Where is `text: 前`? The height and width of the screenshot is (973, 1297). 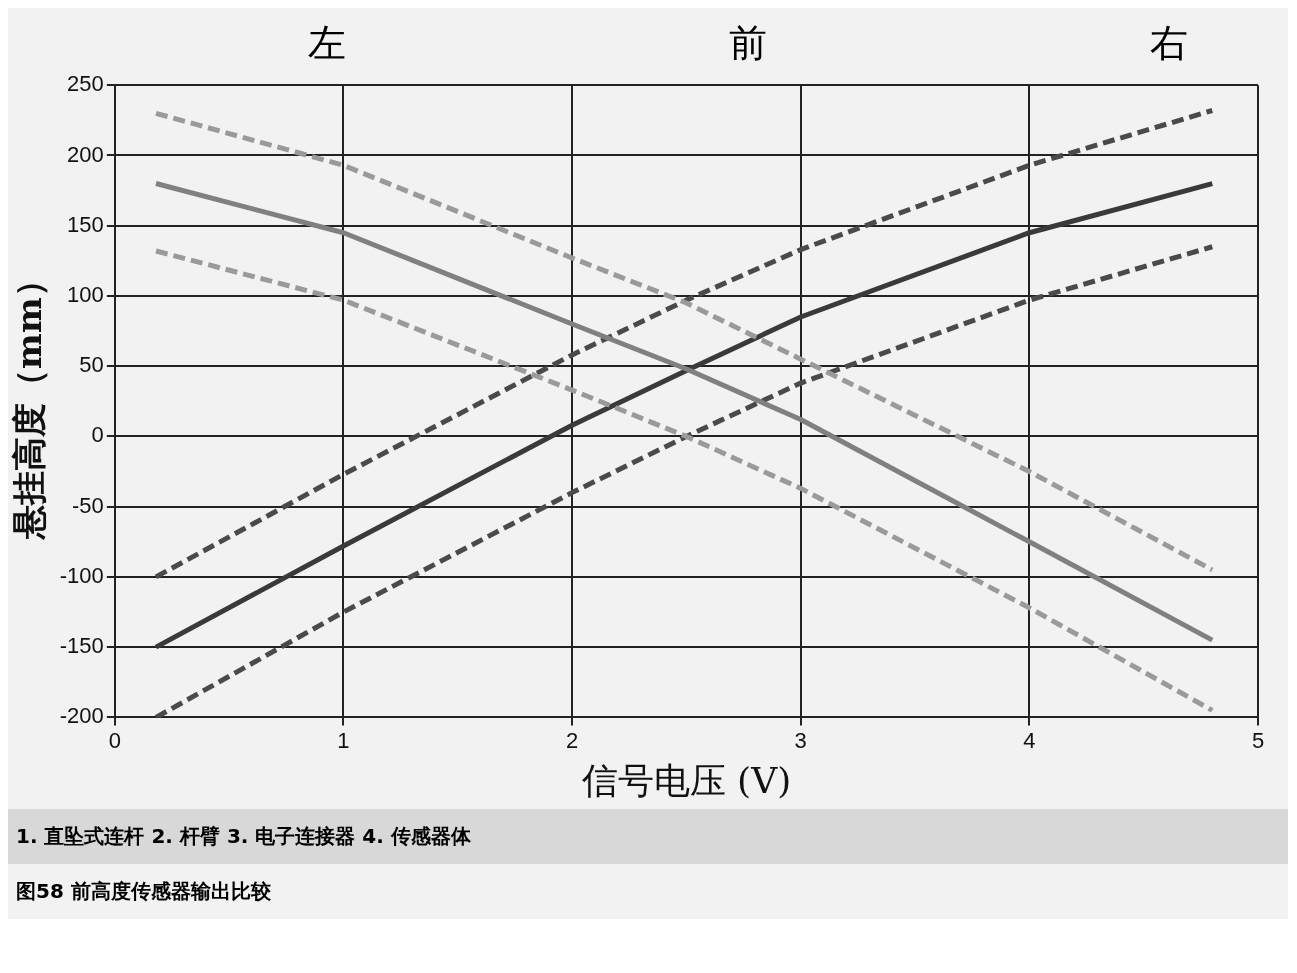 text: 前 is located at coordinates (748, 43).